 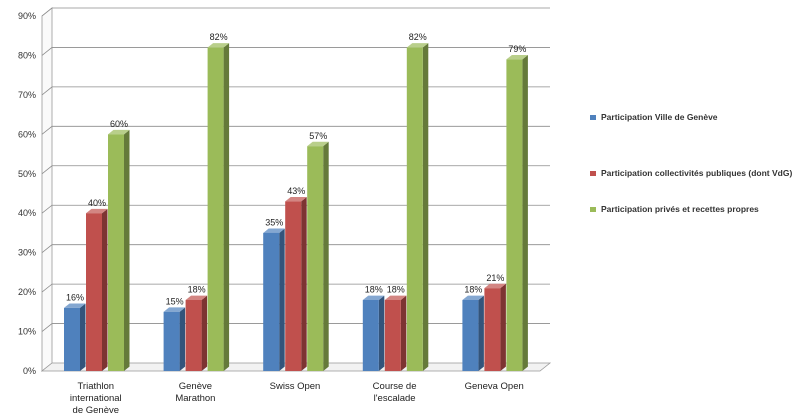 I want to click on legend-item-prives: Participation privés et recettes propres, so click(x=696, y=209).